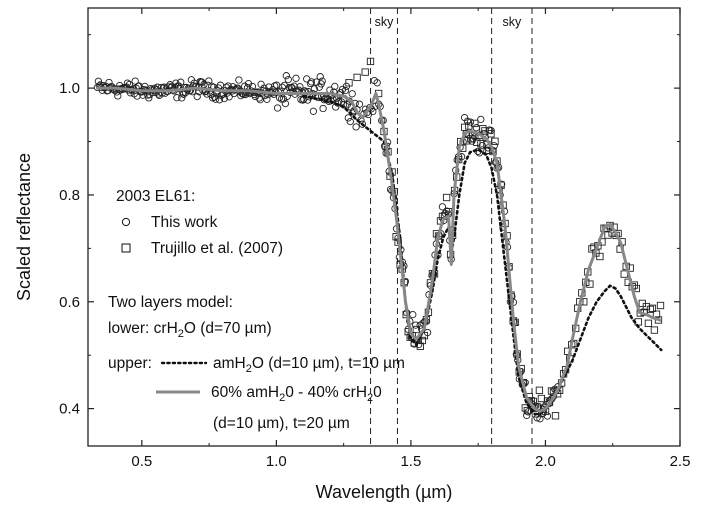 The height and width of the screenshot is (508, 715). What do you see at coordinates (69, 302) in the screenshot?
I see `y-tick-label: 0.6` at bounding box center [69, 302].